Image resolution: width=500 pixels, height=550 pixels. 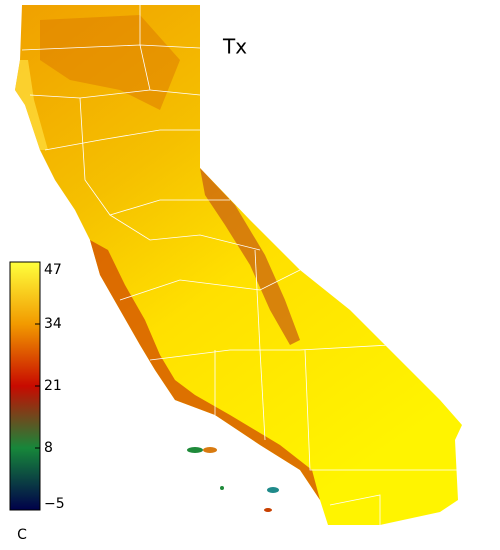 I want to click on colorbar-unit: C, so click(x=22, y=535).